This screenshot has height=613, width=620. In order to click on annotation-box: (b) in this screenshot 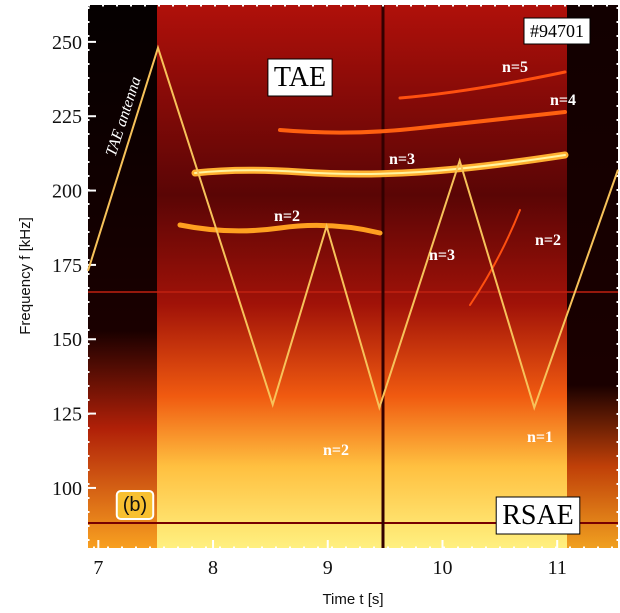, I will do `click(135, 505)`.